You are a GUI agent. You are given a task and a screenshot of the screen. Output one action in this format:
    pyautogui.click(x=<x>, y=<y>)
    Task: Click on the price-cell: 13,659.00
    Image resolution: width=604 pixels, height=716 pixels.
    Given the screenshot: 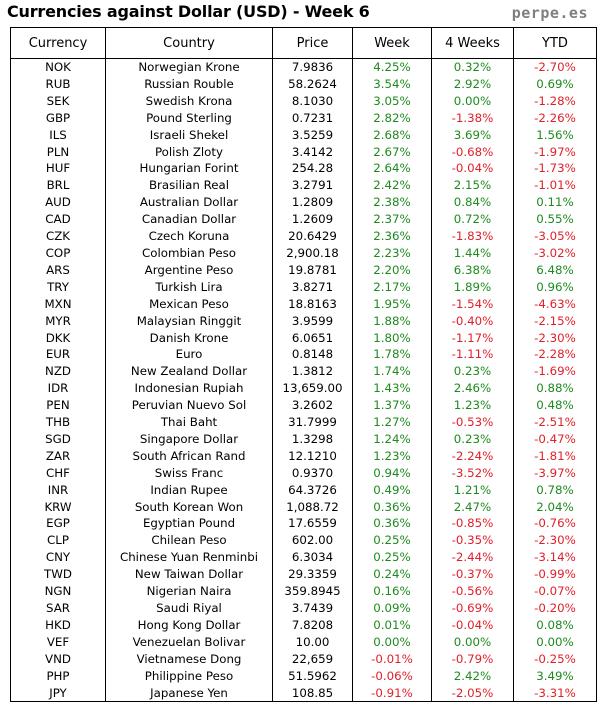 What is the action you would take?
    pyautogui.click(x=312, y=389)
    